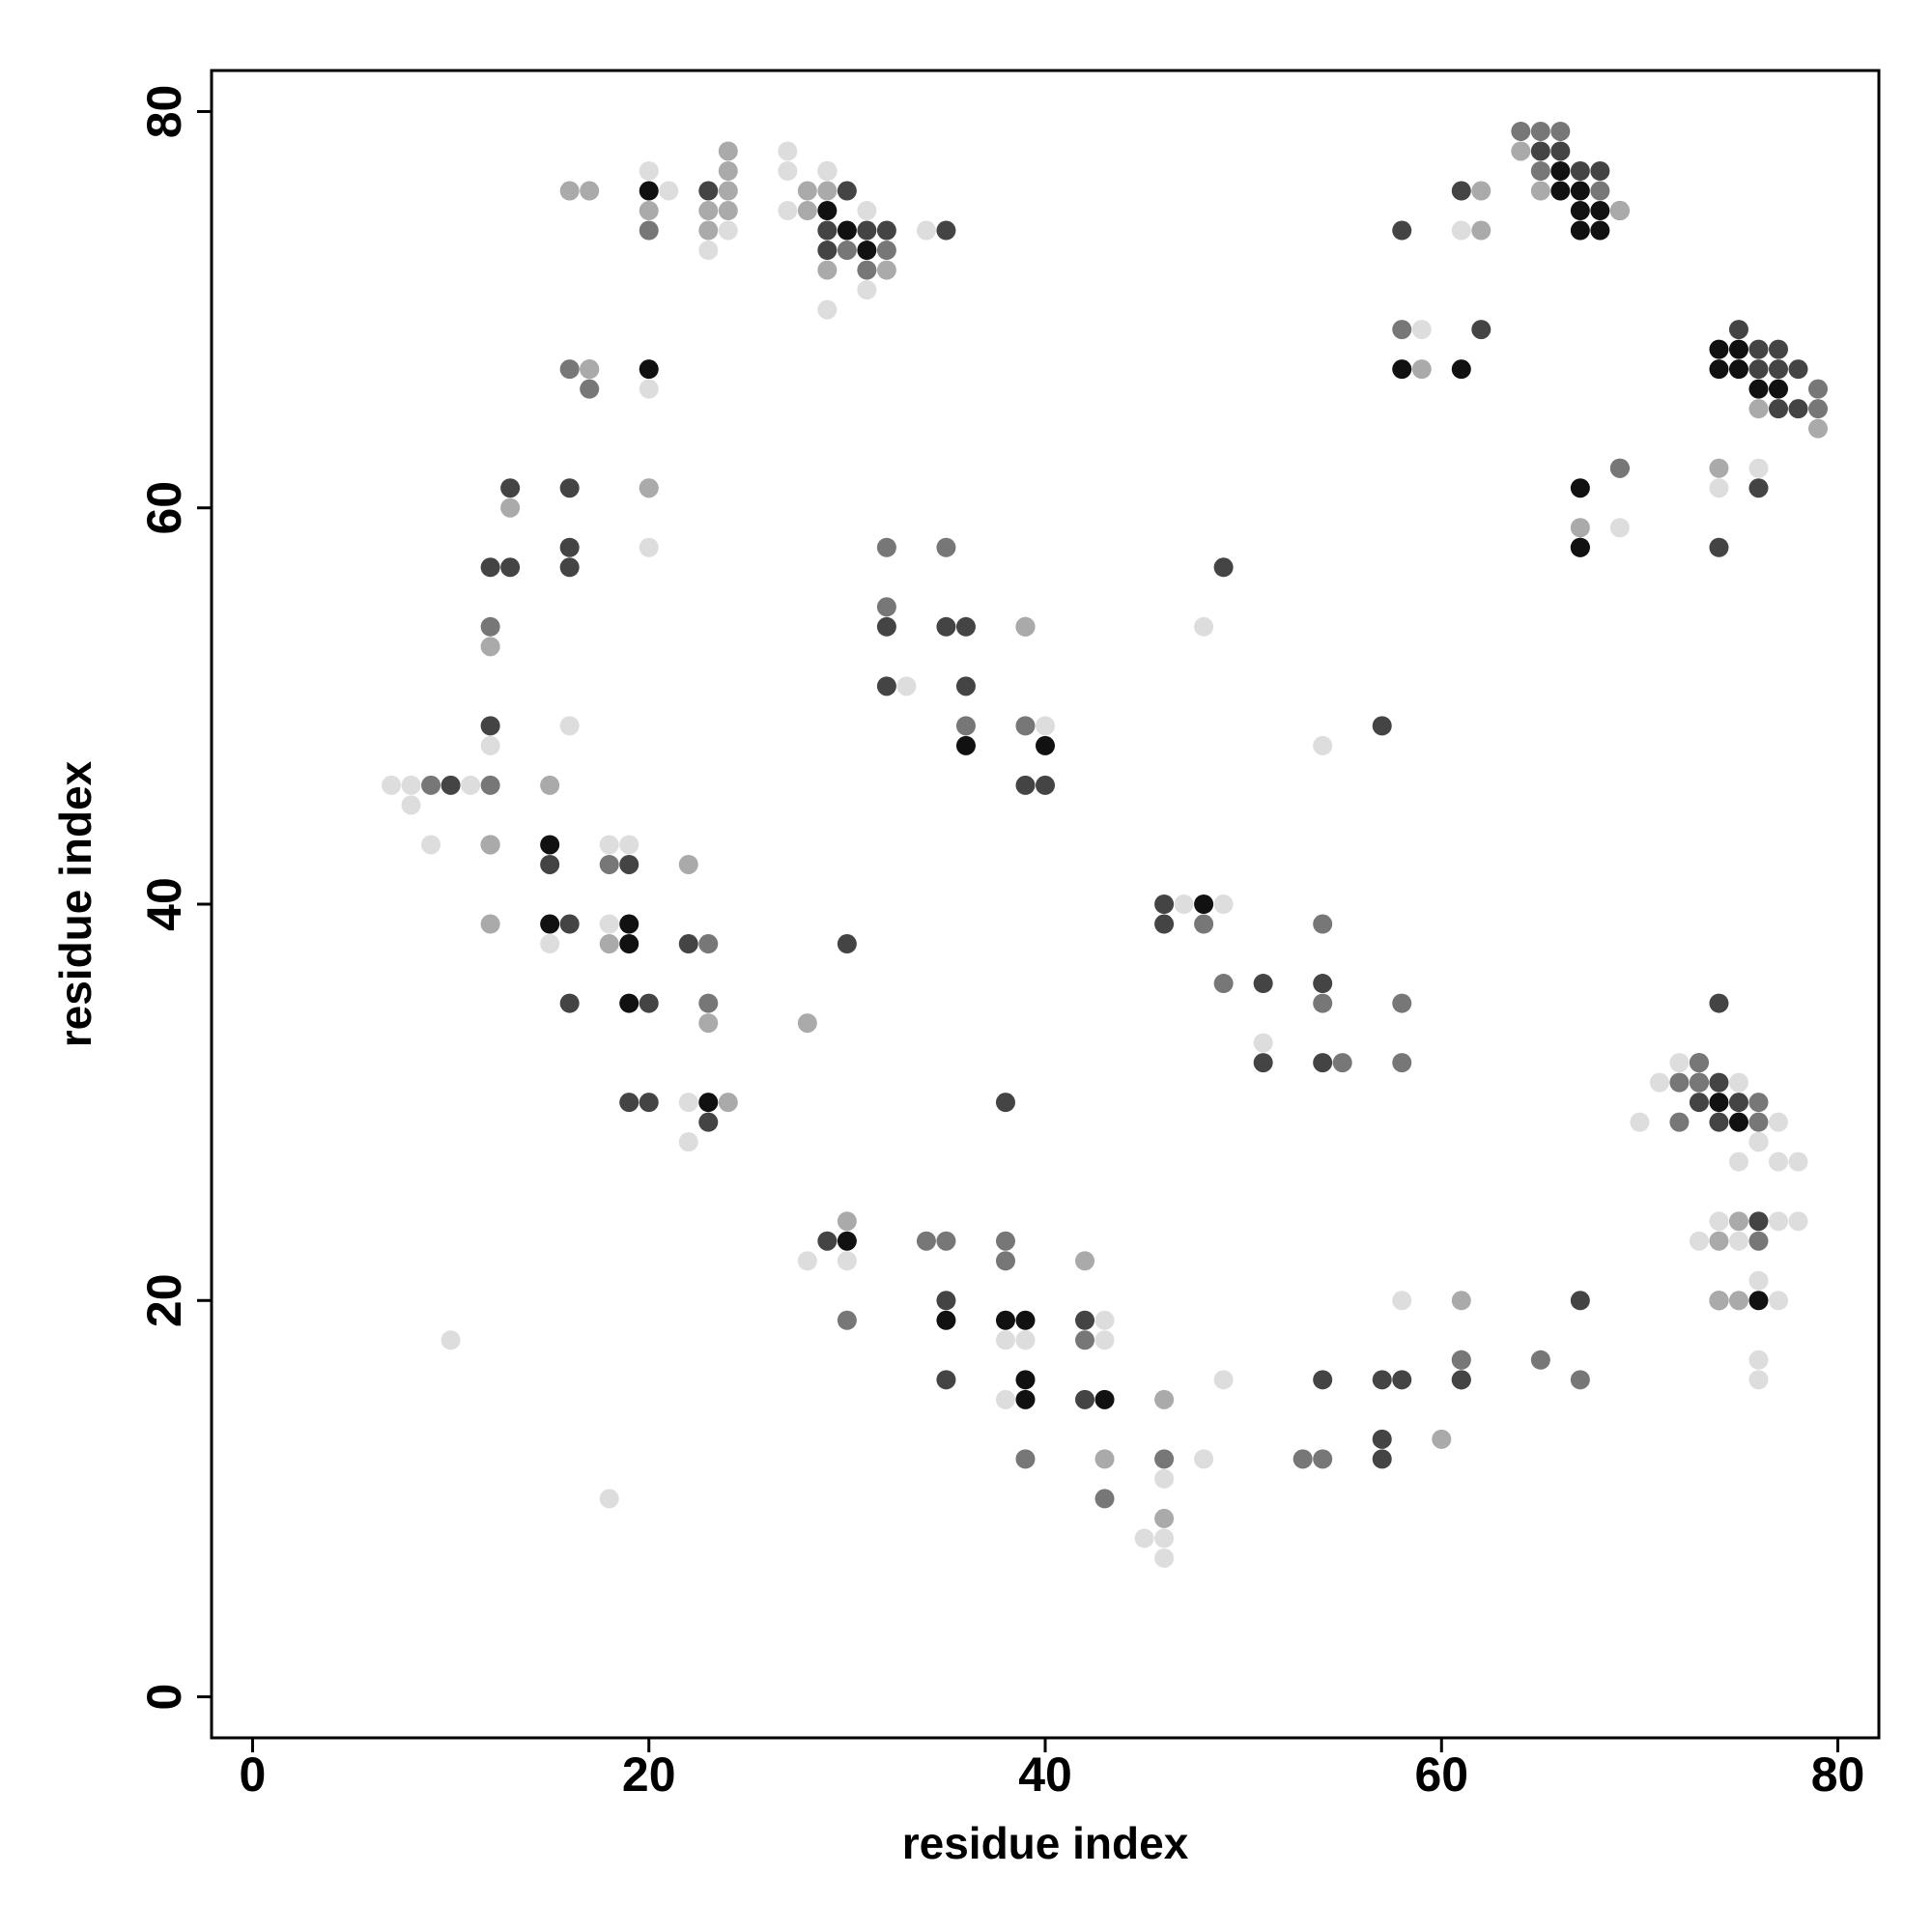  Describe the element at coordinates (75, 903) in the screenshot. I see `y-axis-title: residue index` at that location.